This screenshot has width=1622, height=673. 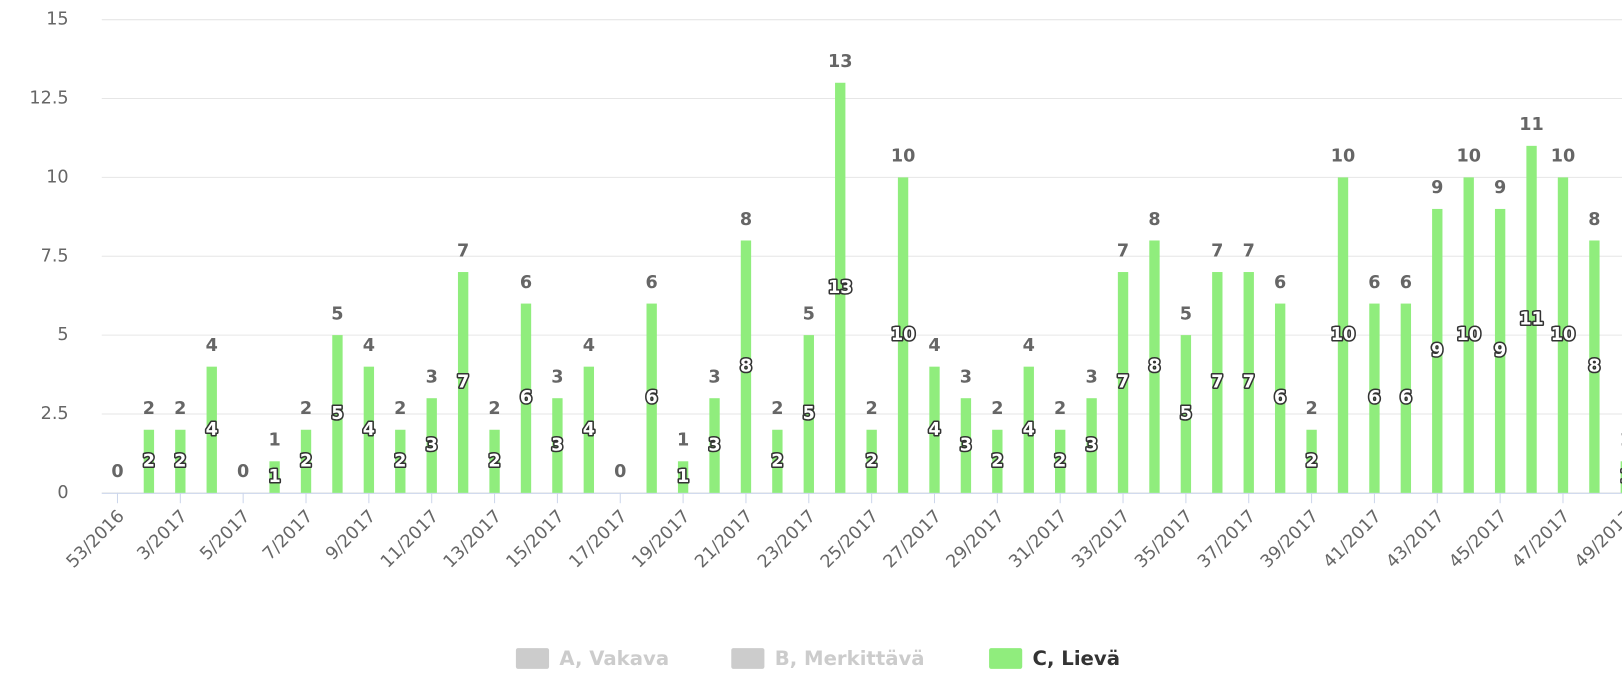 What do you see at coordinates (1353, 539) in the screenshot?
I see `x-tick-label: 41/2017` at bounding box center [1353, 539].